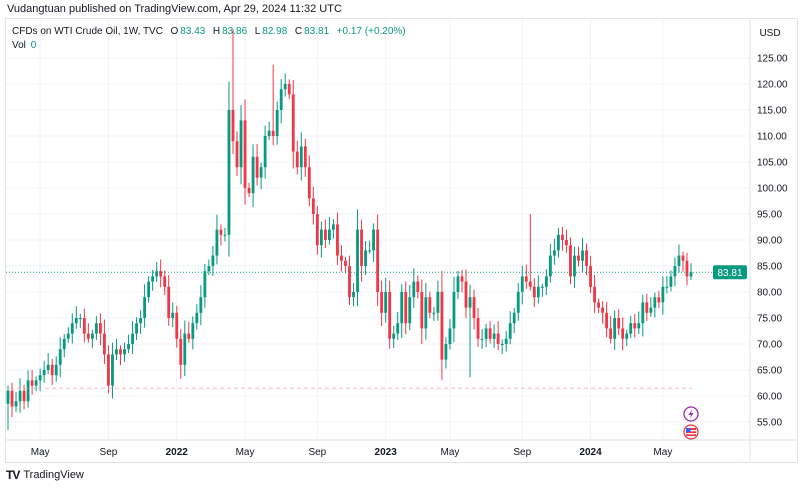  Describe the element at coordinates (769, 33) in the screenshot. I see `currency-label: USD` at that location.